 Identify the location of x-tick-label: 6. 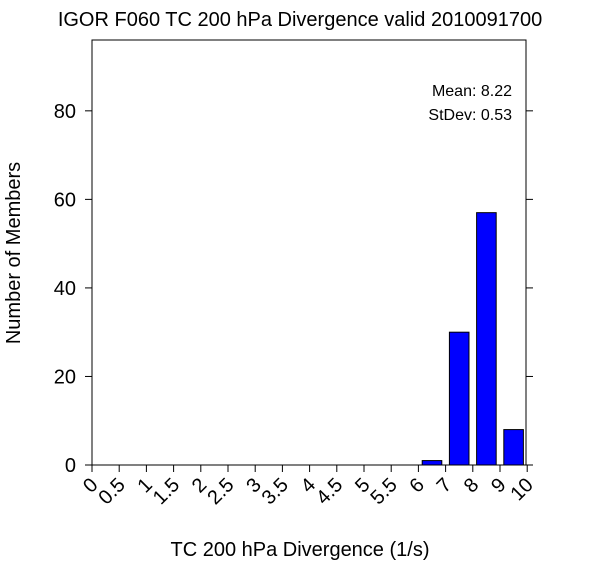
(417, 485).